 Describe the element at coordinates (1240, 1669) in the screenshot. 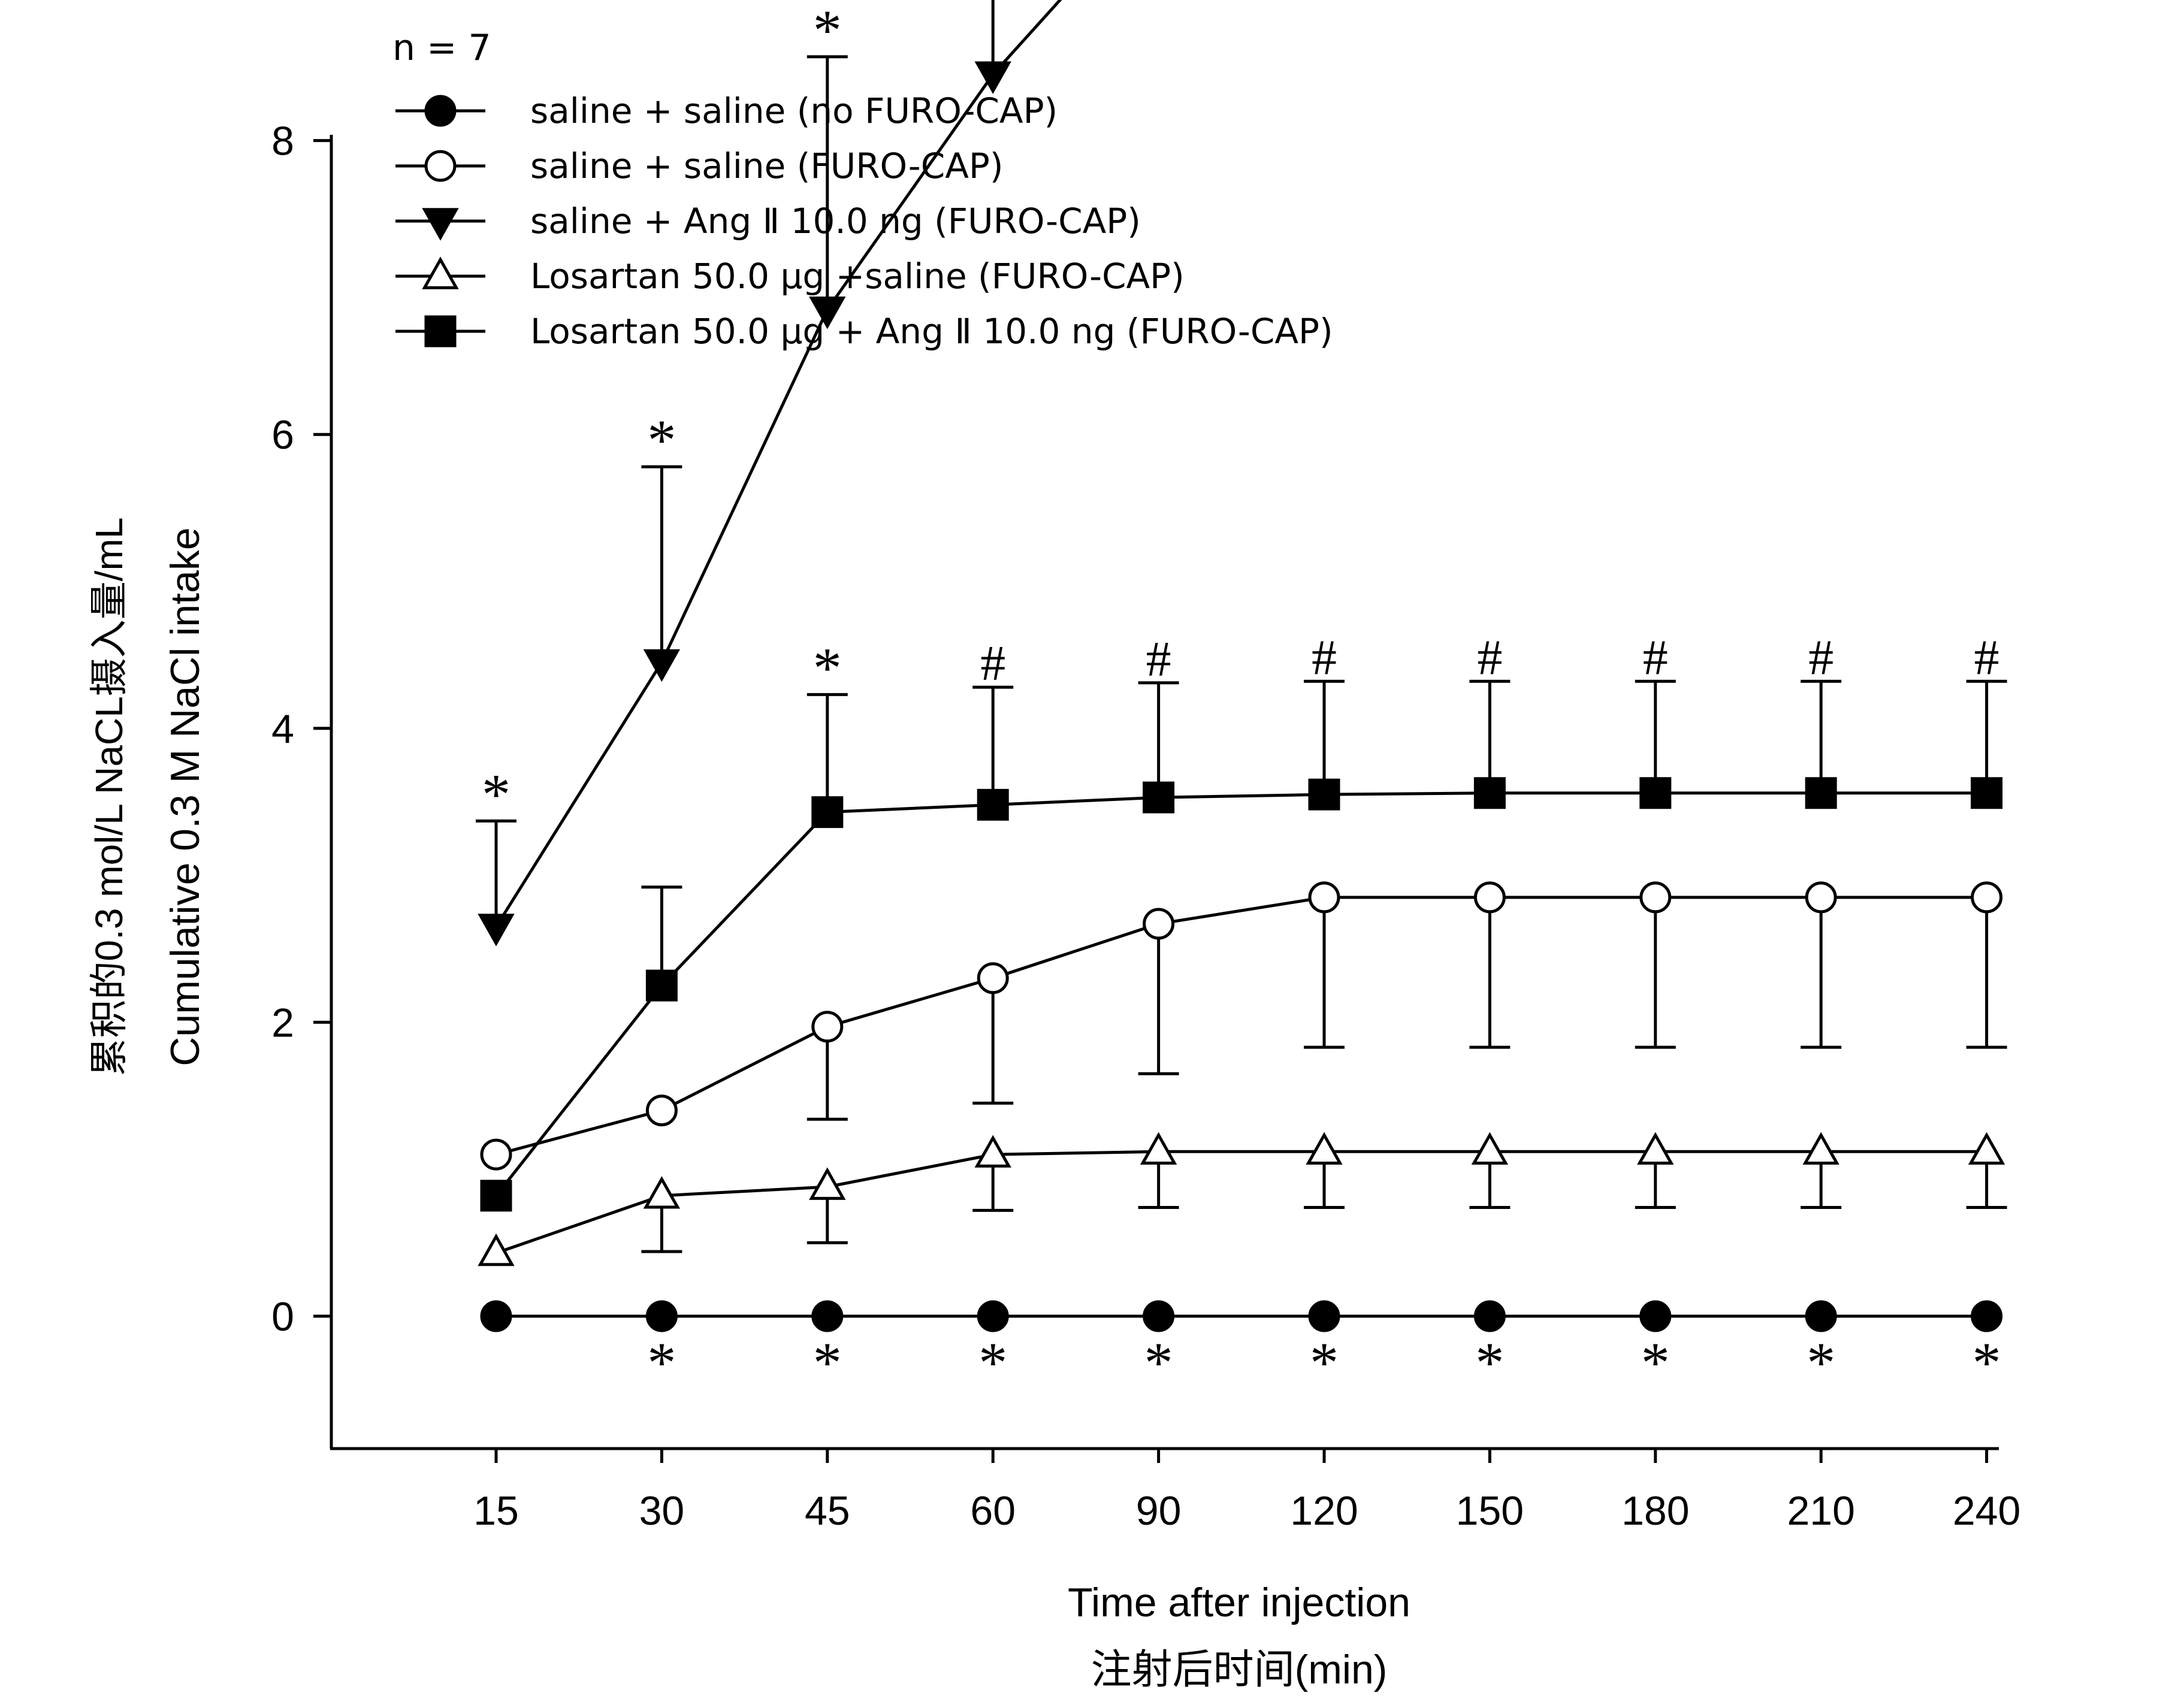

I see `x-axis-subtitle: 注射后时间(min)` at that location.